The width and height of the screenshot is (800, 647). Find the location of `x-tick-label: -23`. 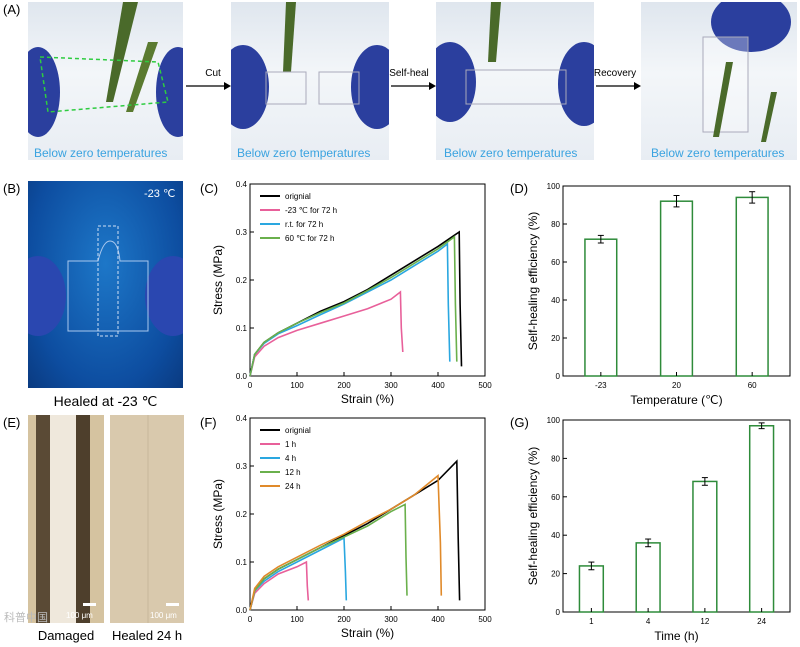

x-tick-label: -23 is located at coordinates (601, 385).